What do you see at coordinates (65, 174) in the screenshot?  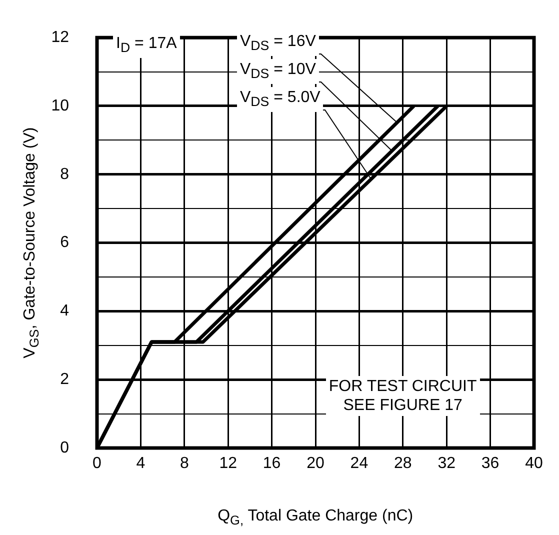 I see `y-tick-label: 8` at bounding box center [65, 174].